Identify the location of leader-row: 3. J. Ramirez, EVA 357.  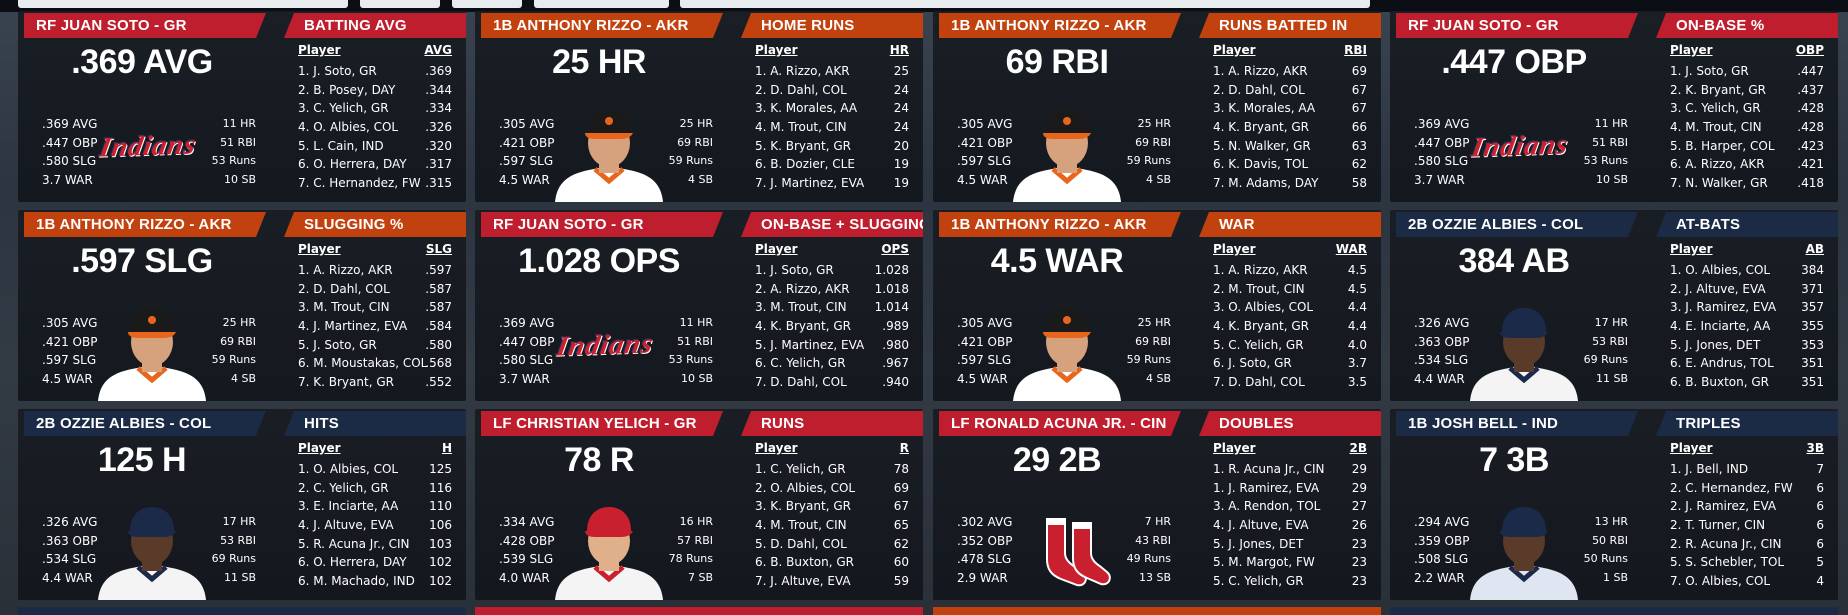
(1747, 307).